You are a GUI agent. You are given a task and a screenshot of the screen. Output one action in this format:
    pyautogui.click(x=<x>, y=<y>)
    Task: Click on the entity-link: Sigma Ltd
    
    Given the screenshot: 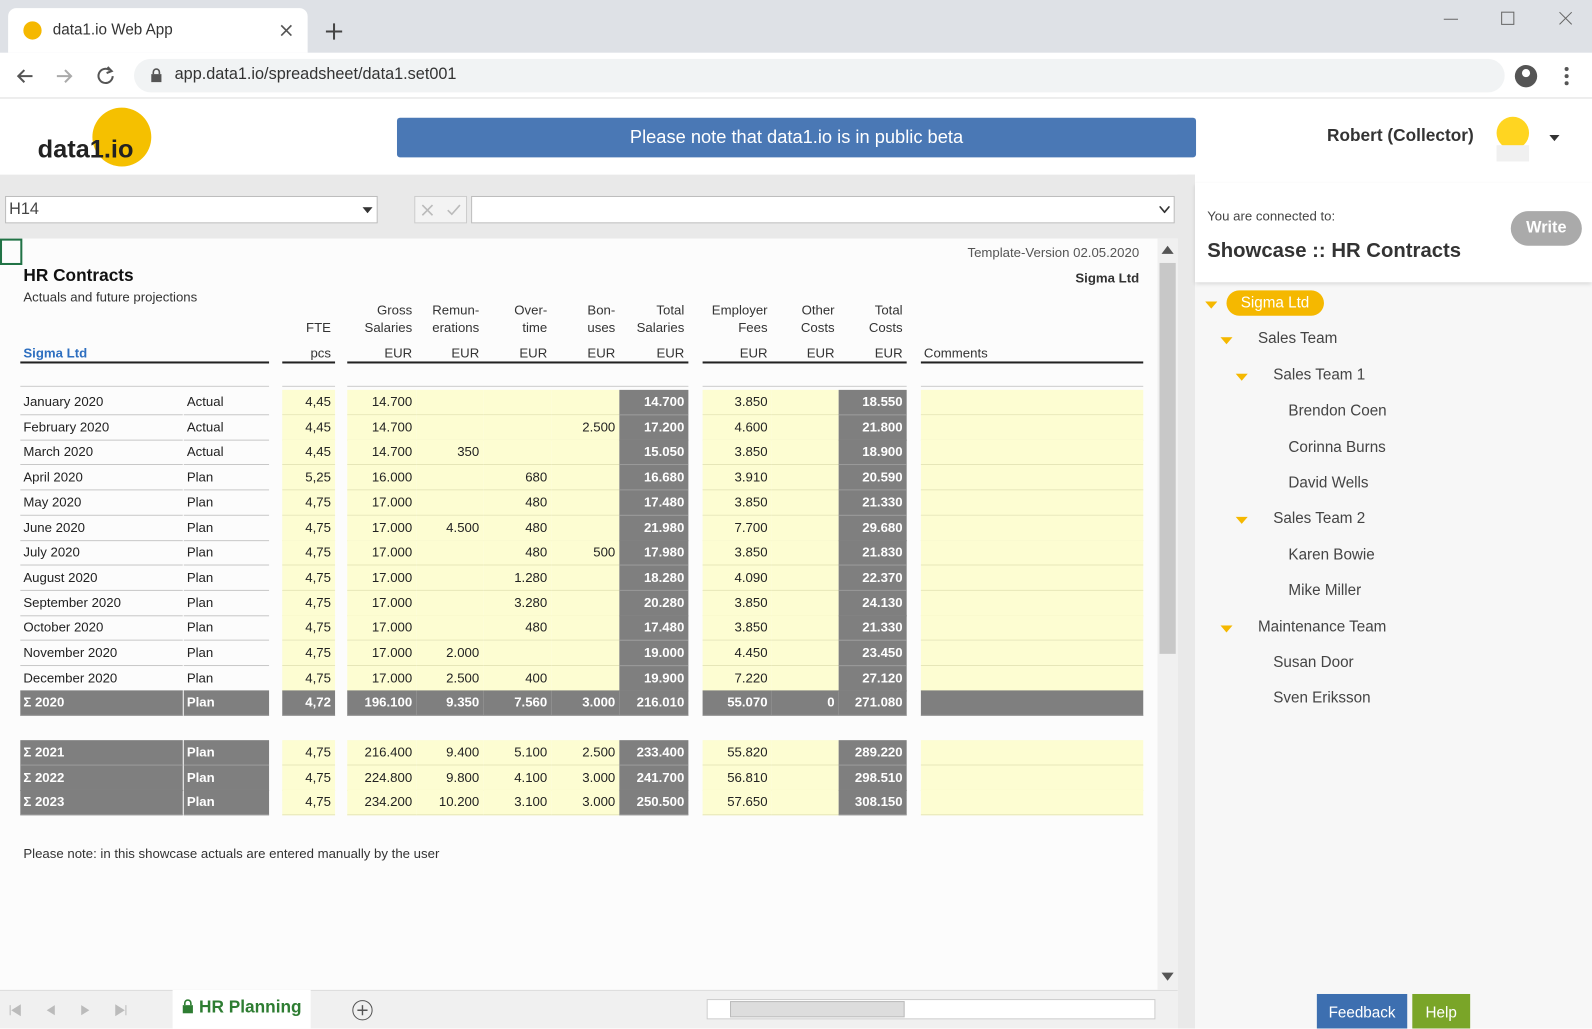 What is the action you would take?
    pyautogui.click(x=55, y=353)
    